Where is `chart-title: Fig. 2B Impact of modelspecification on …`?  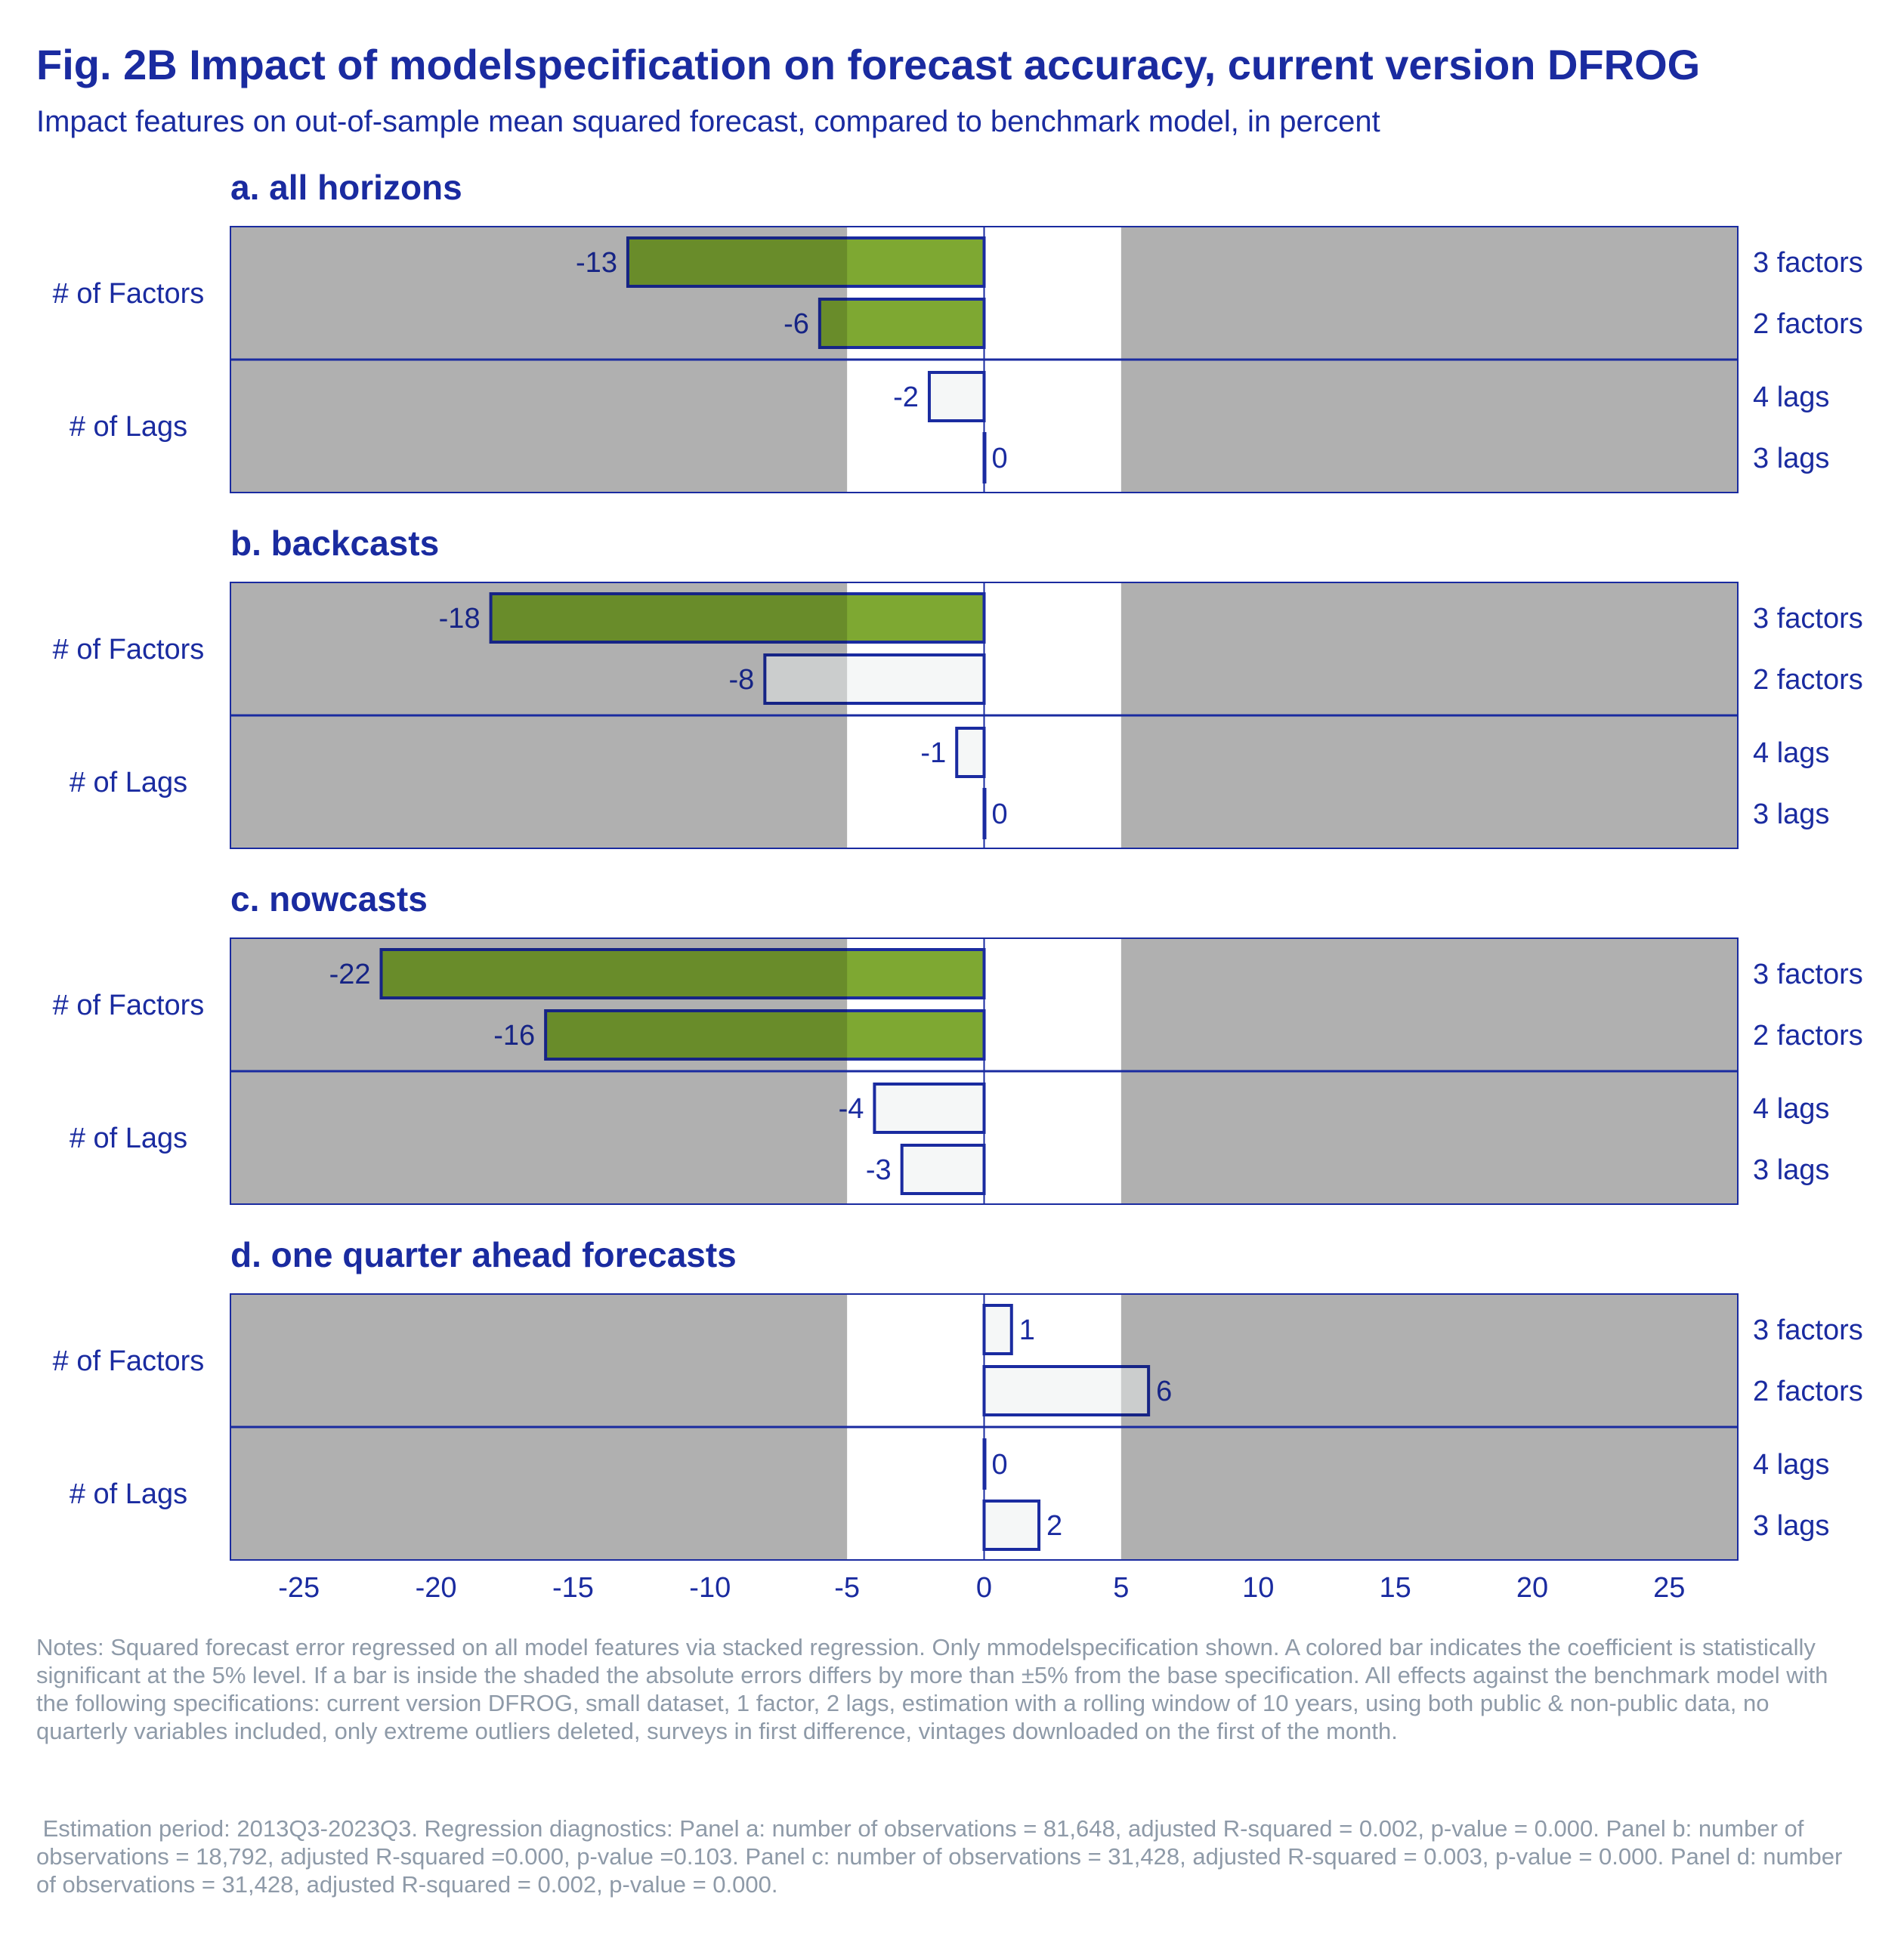
chart-title: Fig. 2B Impact of modelspecification on … is located at coordinates (868, 64).